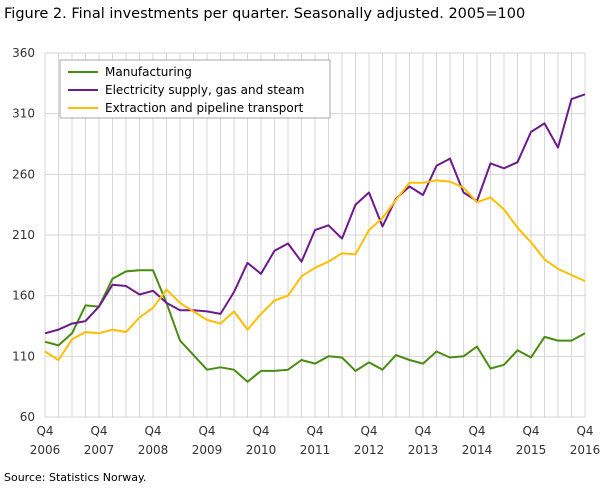 Image resolution: width=609 pixels, height=488 pixels. What do you see at coordinates (369, 450) in the screenshot?
I see `x-tick-year: 2012` at bounding box center [369, 450].